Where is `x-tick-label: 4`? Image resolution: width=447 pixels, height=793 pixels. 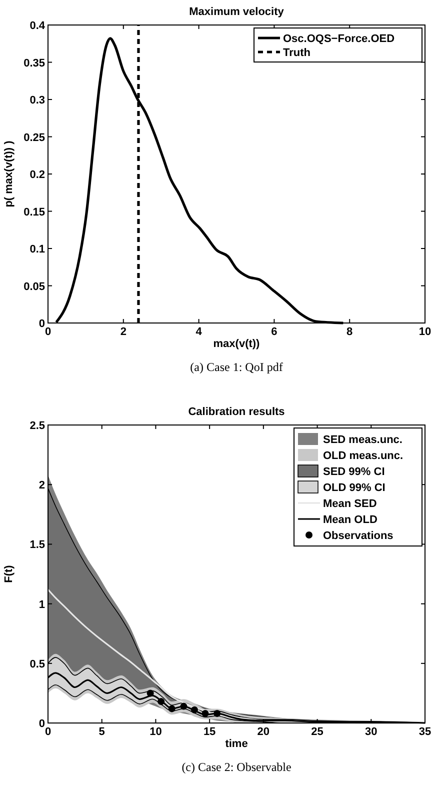
x-tick-label: 4 is located at coordinates (199, 332).